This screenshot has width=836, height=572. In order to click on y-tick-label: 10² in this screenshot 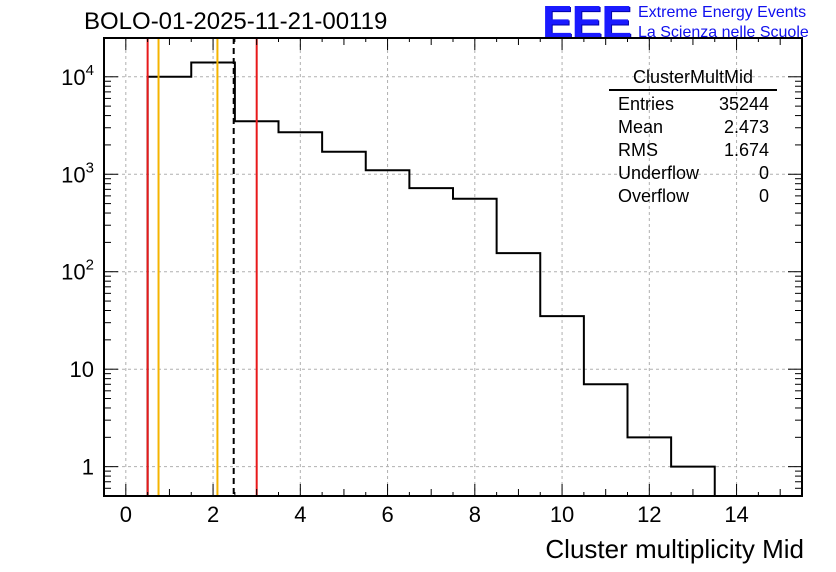, I will do `click(77, 271)`.